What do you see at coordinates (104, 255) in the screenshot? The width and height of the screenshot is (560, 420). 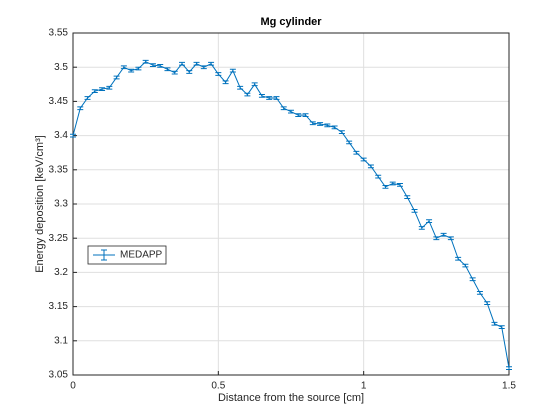 I see `legend-swatch` at bounding box center [104, 255].